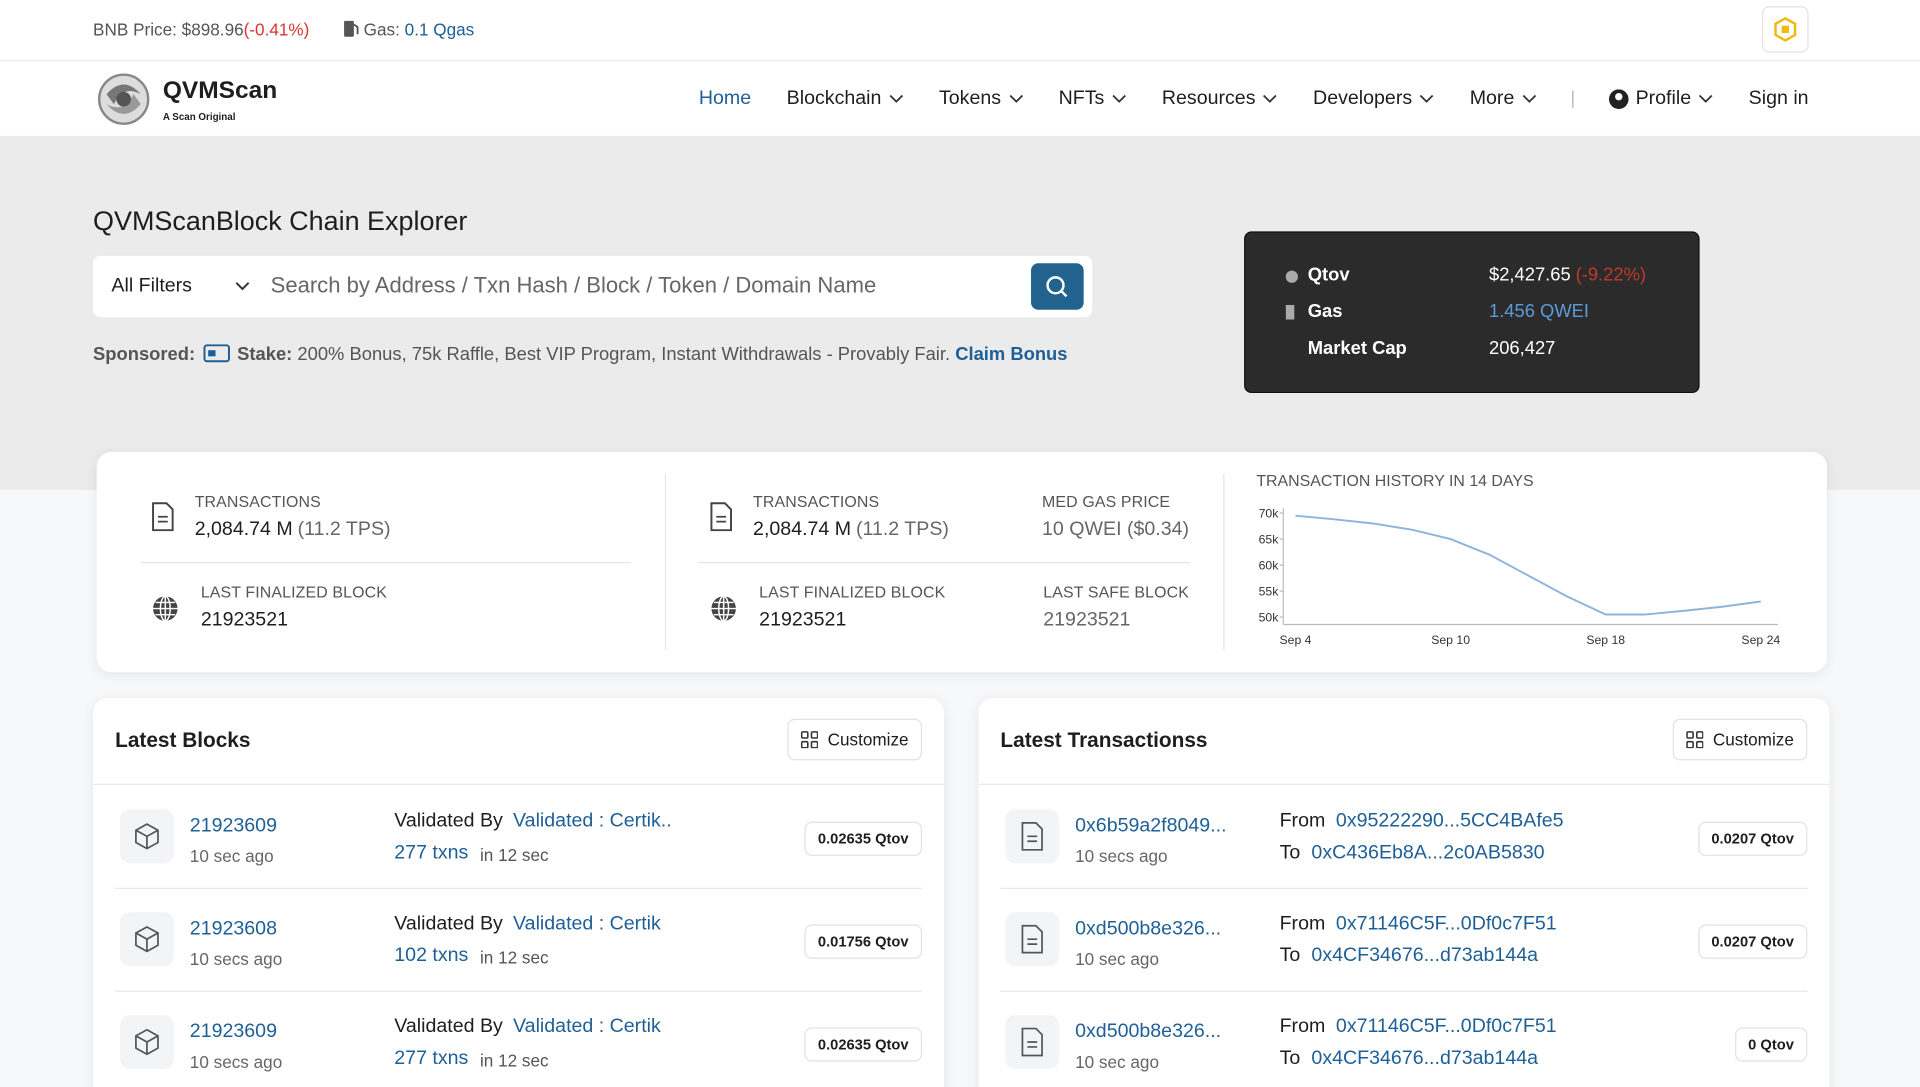 The height and width of the screenshot is (1087, 1920). What do you see at coordinates (431, 956) in the screenshot?
I see `txn-count: 102 txns` at bounding box center [431, 956].